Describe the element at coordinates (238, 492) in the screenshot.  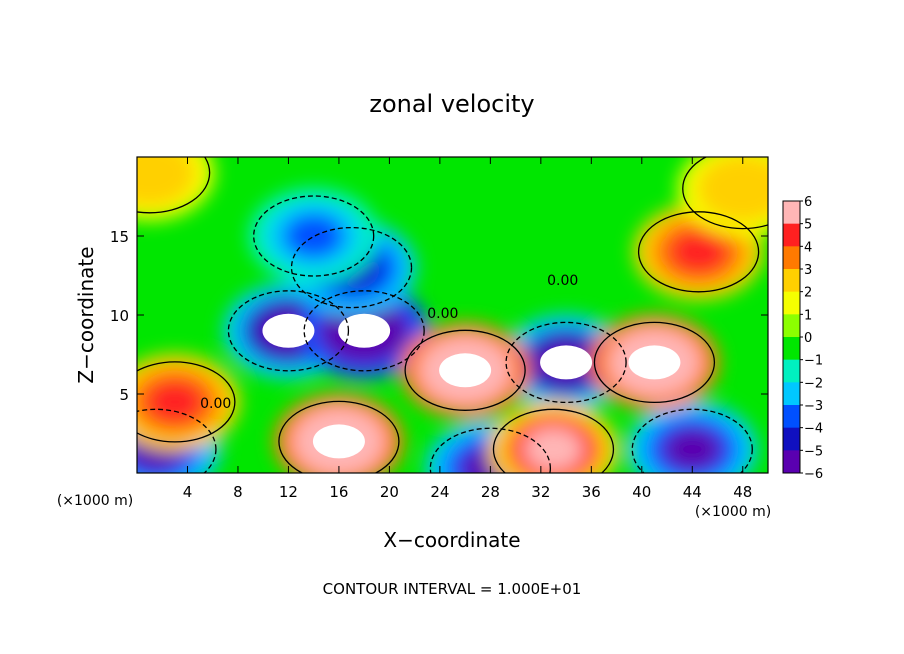
I see `x-tick-label-1: 8` at that location.